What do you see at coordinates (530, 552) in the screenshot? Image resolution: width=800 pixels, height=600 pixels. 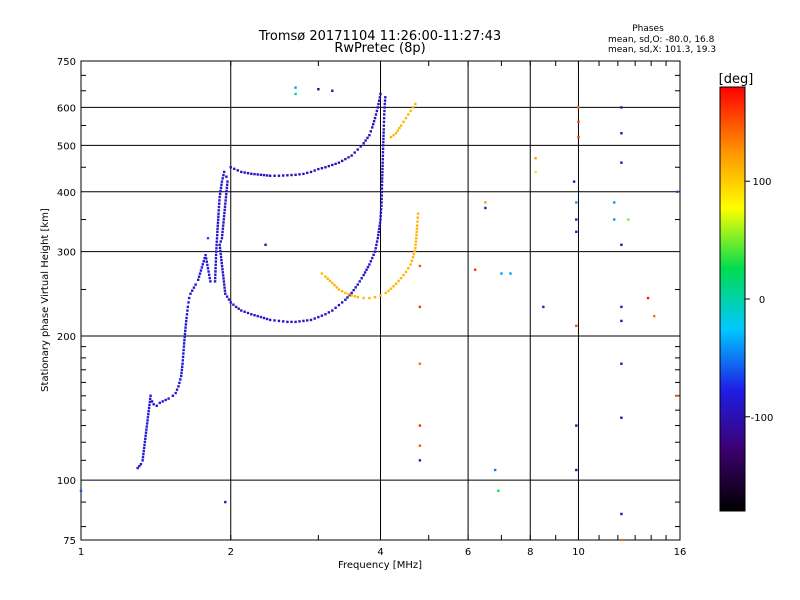 I see `x-tick-label: 8` at bounding box center [530, 552].